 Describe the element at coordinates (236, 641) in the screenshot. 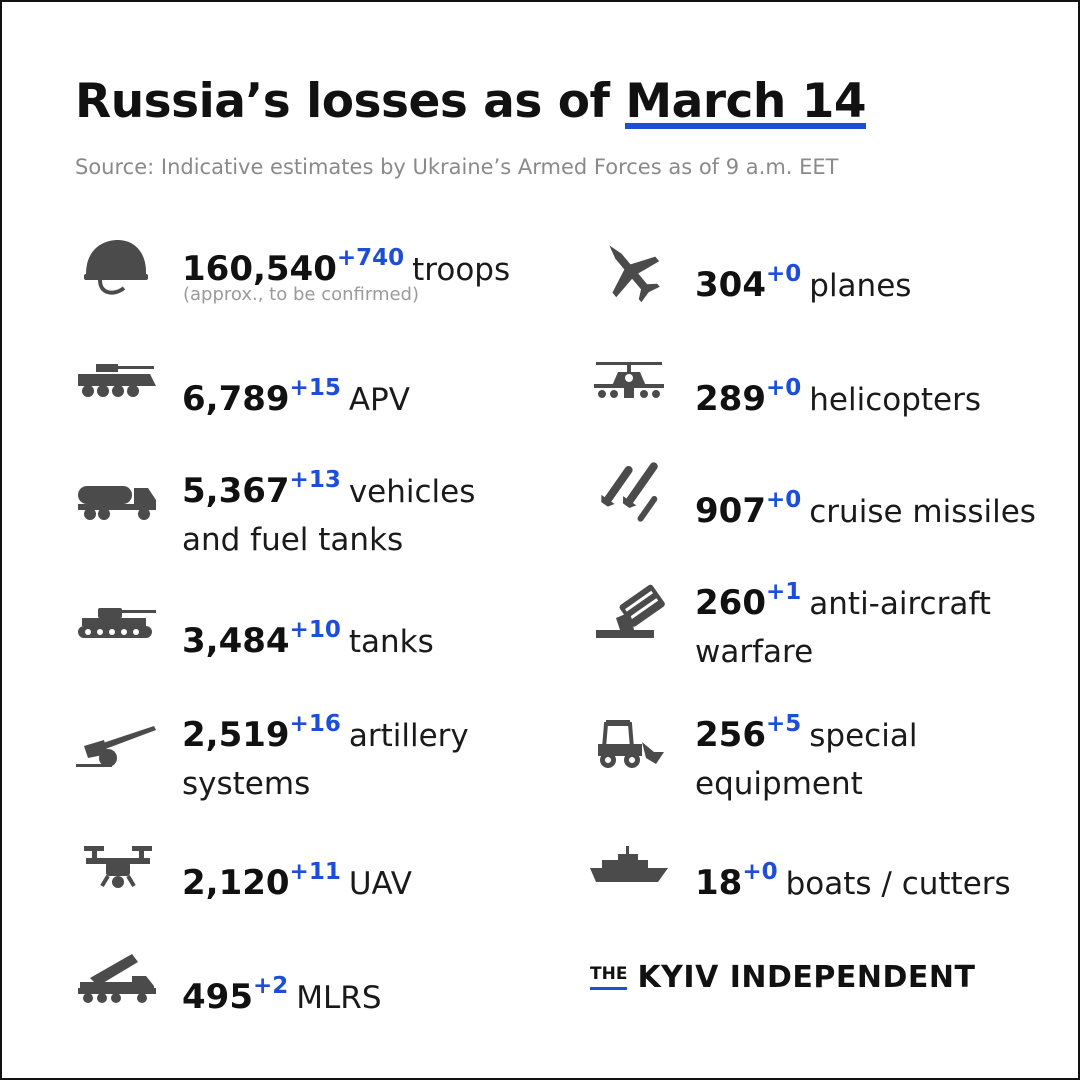

I see `stat-value: 3,484` at that location.